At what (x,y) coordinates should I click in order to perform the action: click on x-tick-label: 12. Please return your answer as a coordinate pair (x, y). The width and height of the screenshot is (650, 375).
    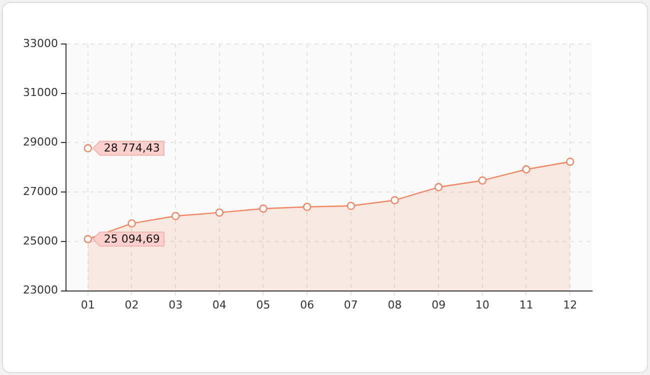
    Looking at the image, I should click on (570, 305).